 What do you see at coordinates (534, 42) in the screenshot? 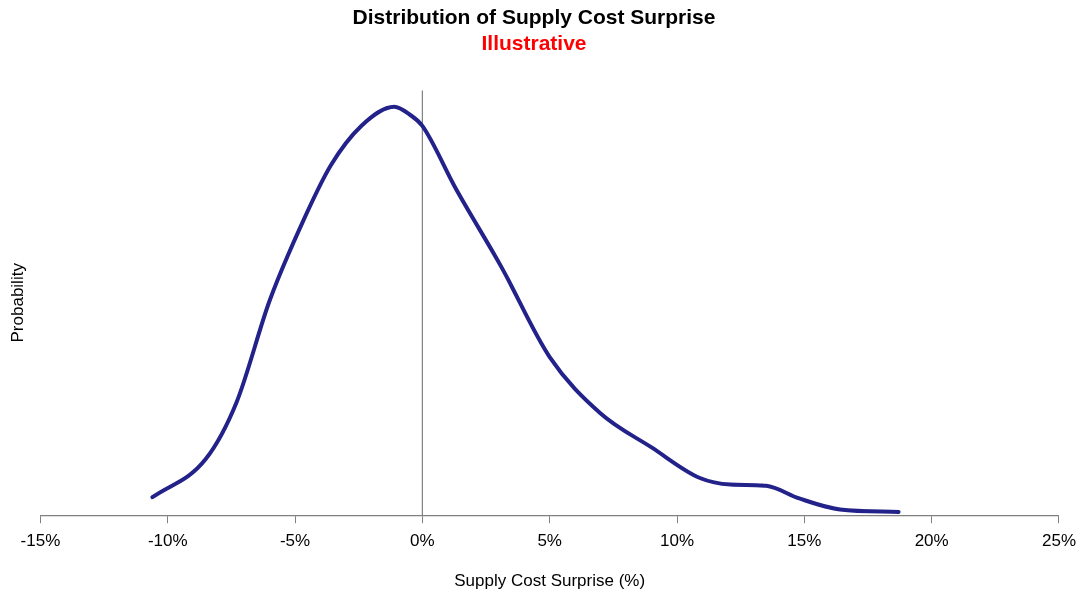
I see `chart-subtitle: Illustrative` at bounding box center [534, 42].